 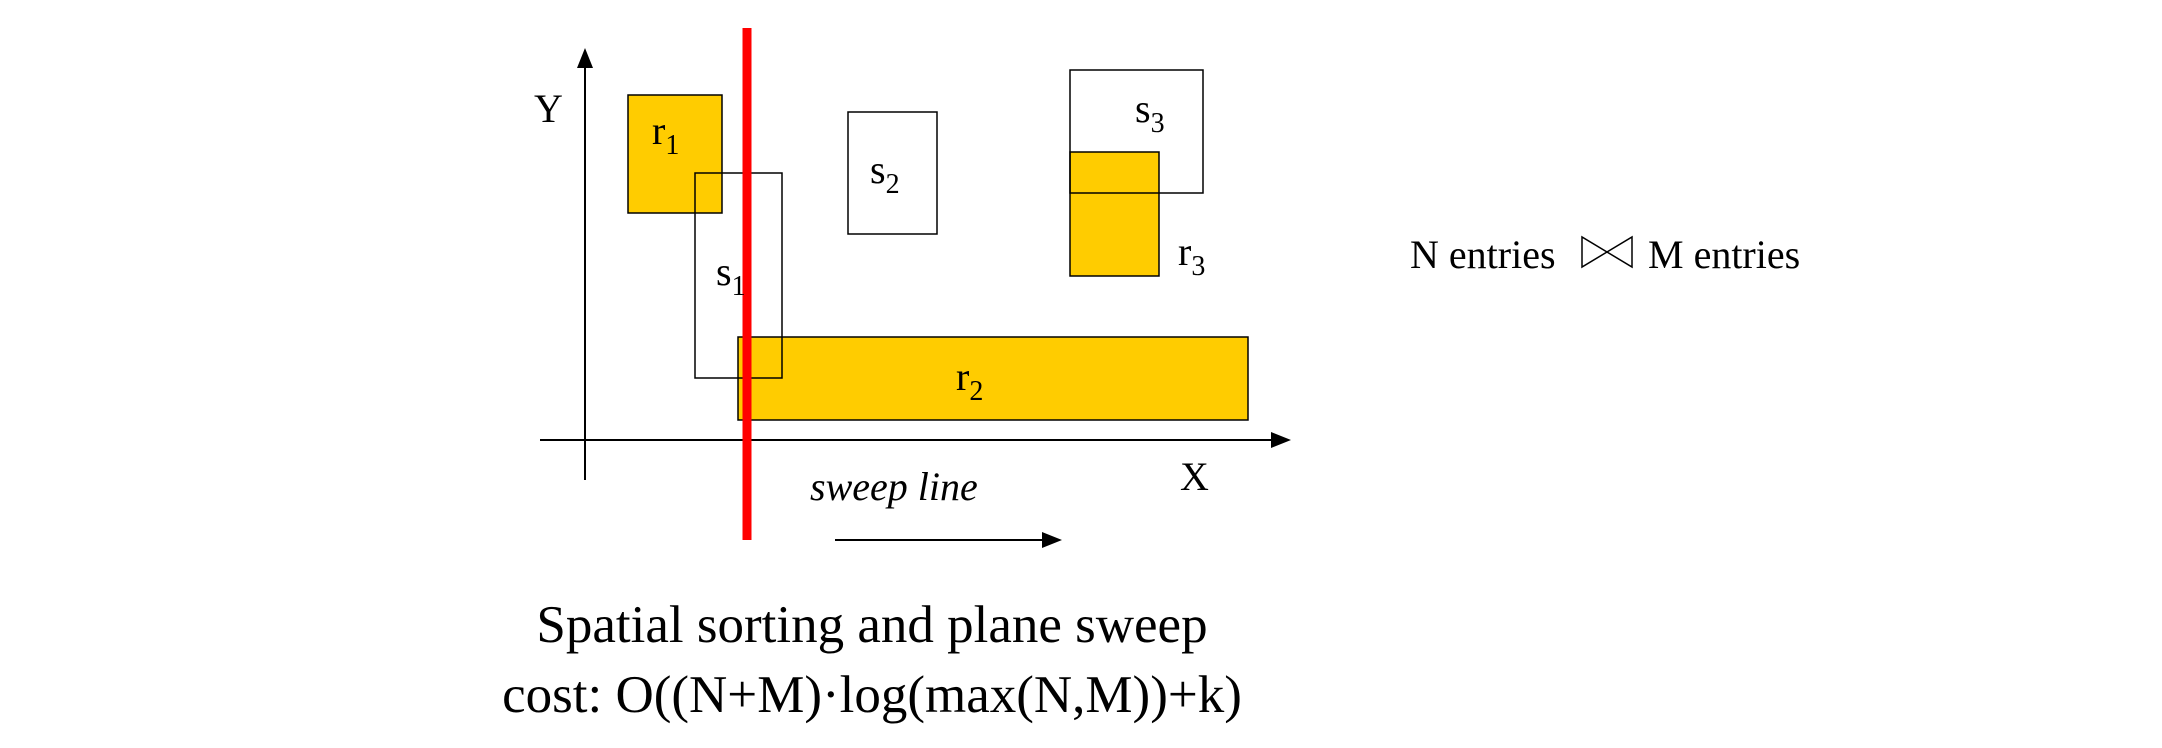 I want to click on join-left-label: N entries, so click(x=1483, y=254).